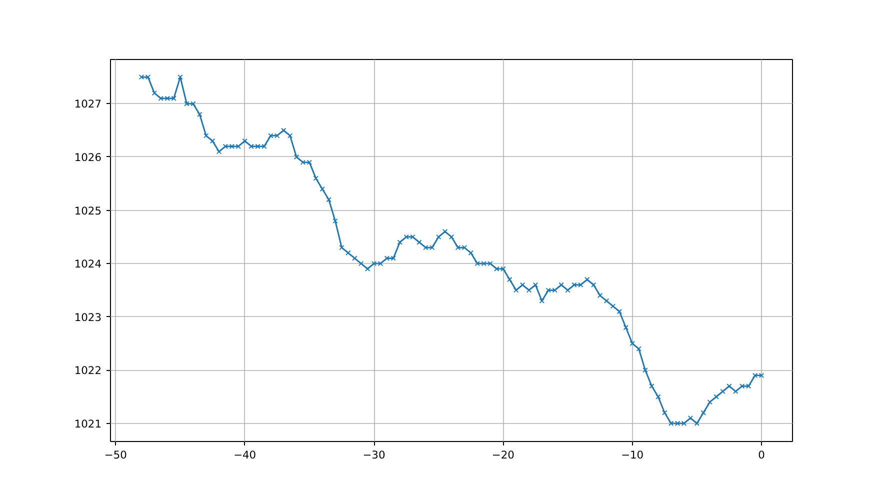 The width and height of the screenshot is (880, 495). Describe the element at coordinates (762, 455) in the screenshot. I see `x-tick-label: 0` at that location.